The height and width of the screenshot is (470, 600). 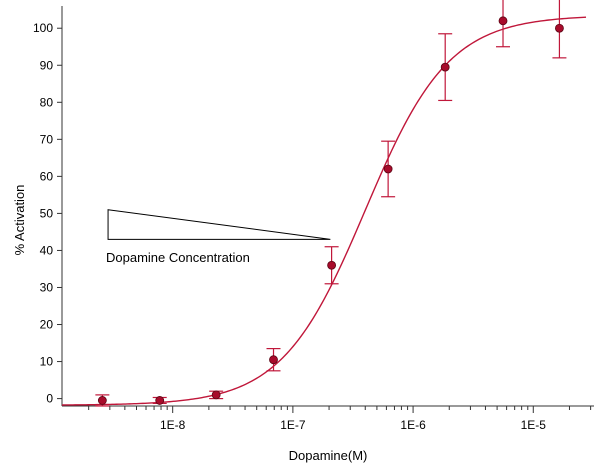 I want to click on y-tick-label: 20, so click(x=47, y=325).